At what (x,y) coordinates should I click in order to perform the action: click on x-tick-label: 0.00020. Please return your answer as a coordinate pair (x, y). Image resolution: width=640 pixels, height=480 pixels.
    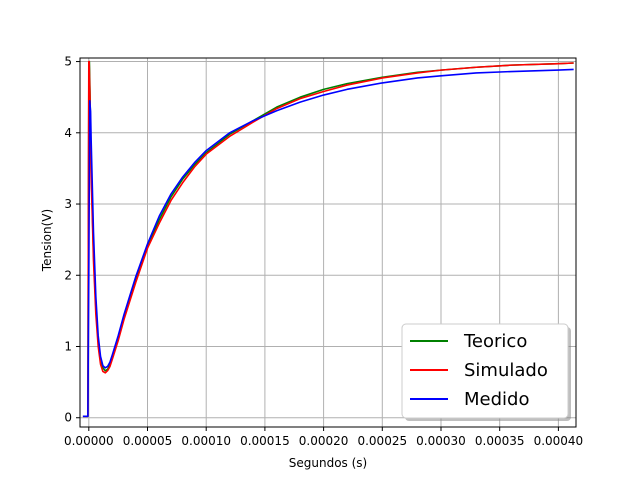
    Looking at the image, I should click on (324, 441).